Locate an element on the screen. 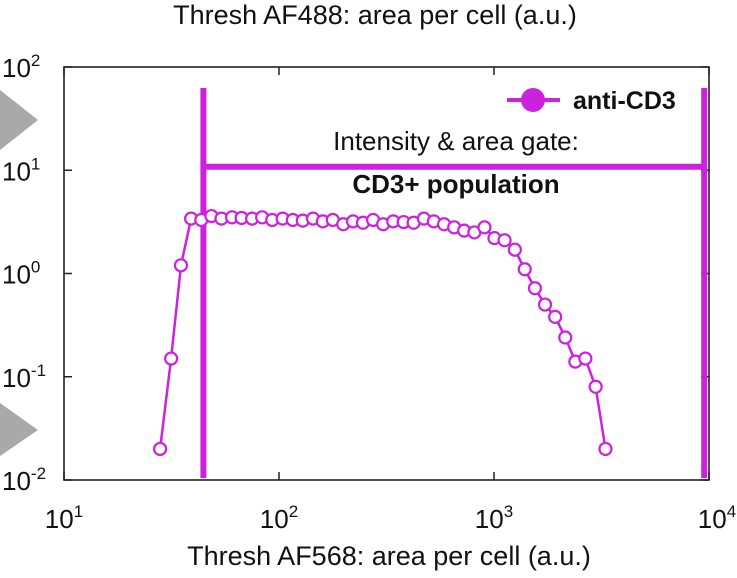 This screenshot has width=737, height=578. gate-title: Intensity & area gate: is located at coordinates (456, 141).